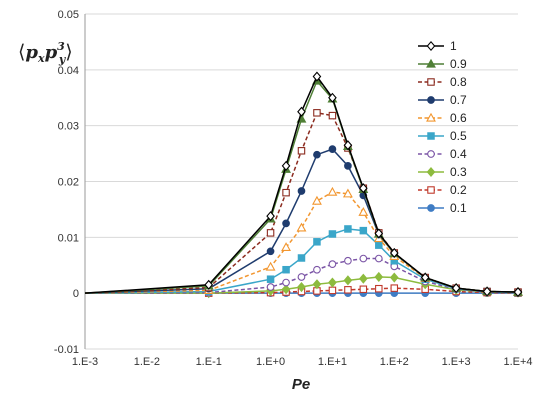  Describe the element at coordinates (66, 182) in the screenshot. I see `y-tick-labels: 0.05 0.04 0.03 0.02 0.01 0 -0.01` at that location.